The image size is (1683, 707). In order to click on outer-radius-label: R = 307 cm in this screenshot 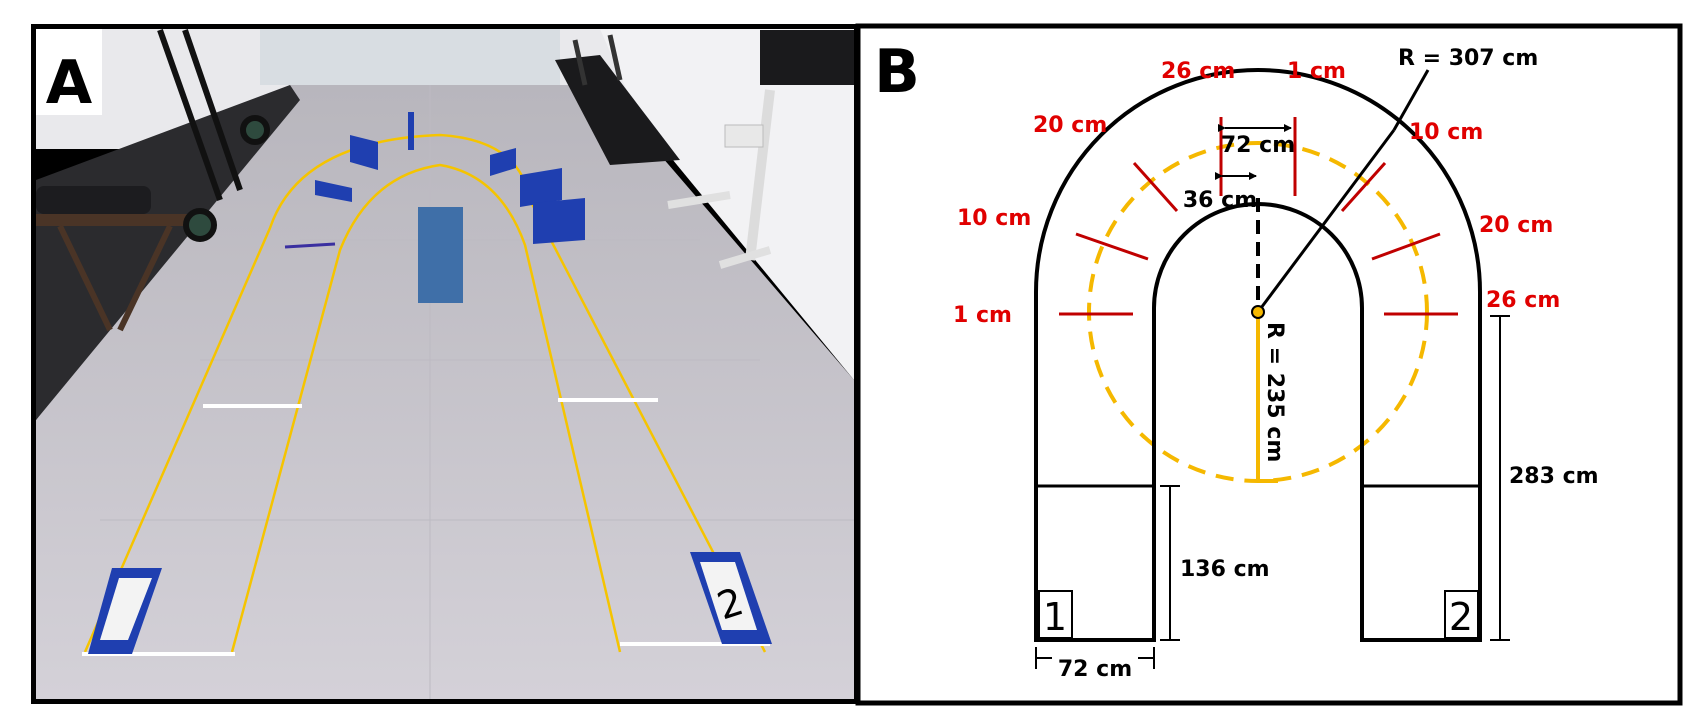, I will do `click(1468, 58)`.